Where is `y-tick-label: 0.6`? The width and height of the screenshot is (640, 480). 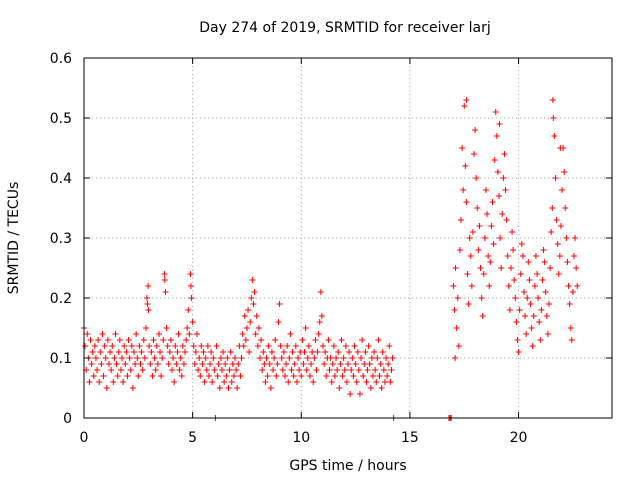
y-tick-label: 0.6 is located at coordinates (61, 59).